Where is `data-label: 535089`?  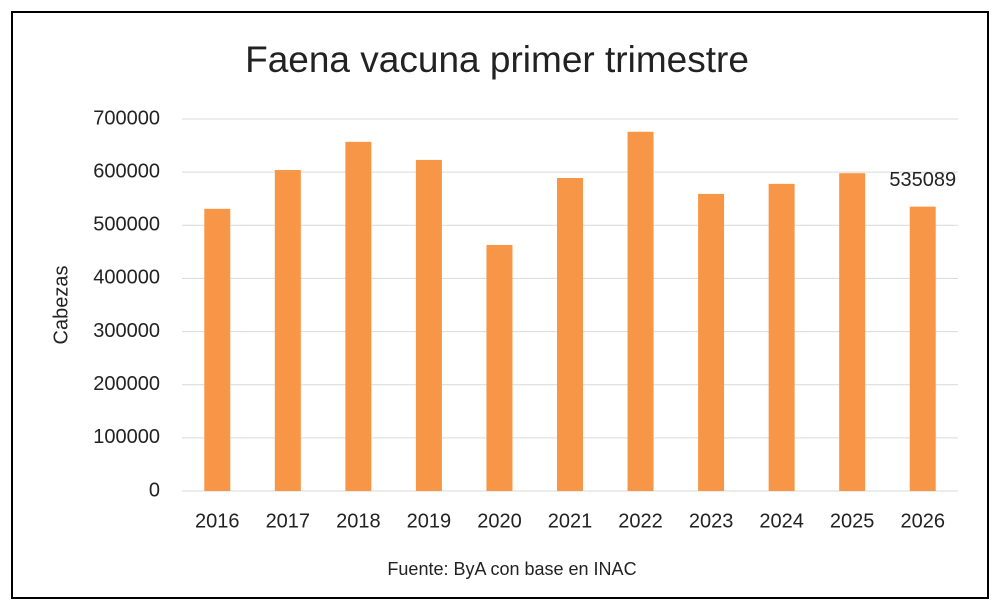 data-label: 535089 is located at coordinates (922, 180).